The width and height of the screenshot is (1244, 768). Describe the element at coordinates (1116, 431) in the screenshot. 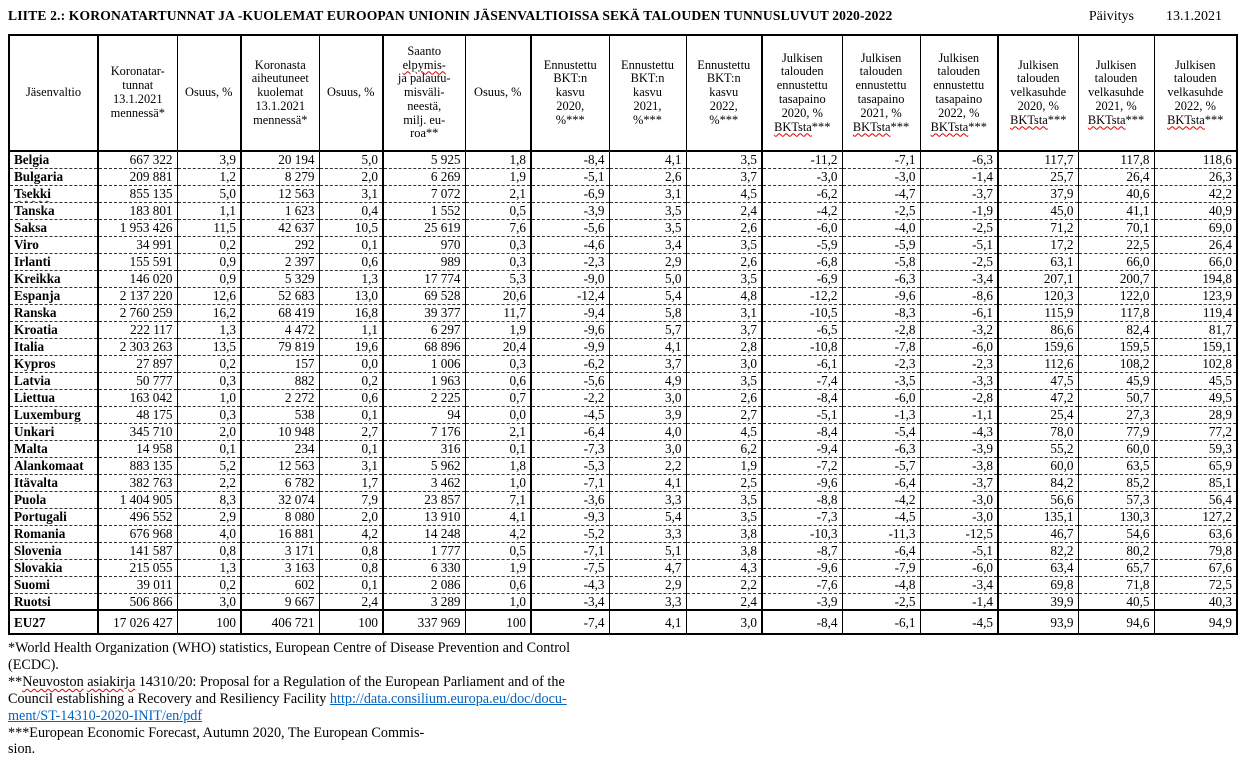

I see `value-cell: 77,9` at that location.